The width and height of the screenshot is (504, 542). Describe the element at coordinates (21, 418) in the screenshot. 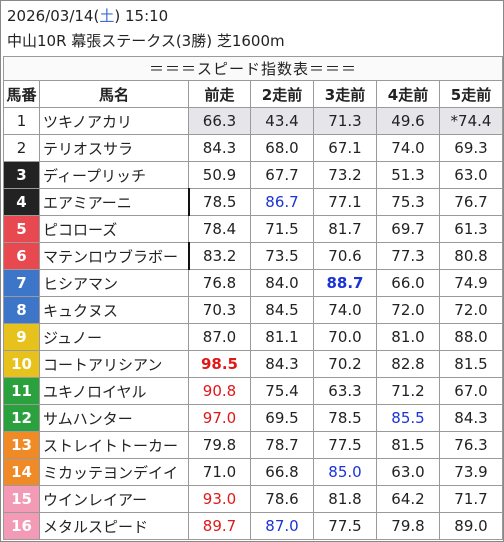

I see `horse-number: 12` at that location.